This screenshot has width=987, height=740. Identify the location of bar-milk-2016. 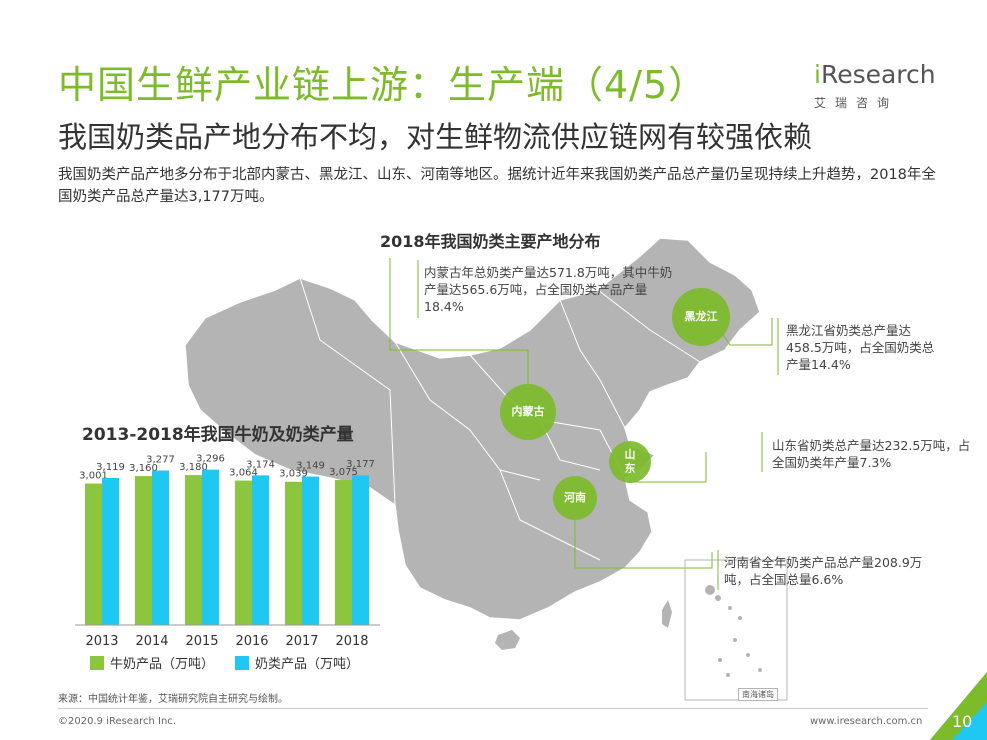
(243, 552).